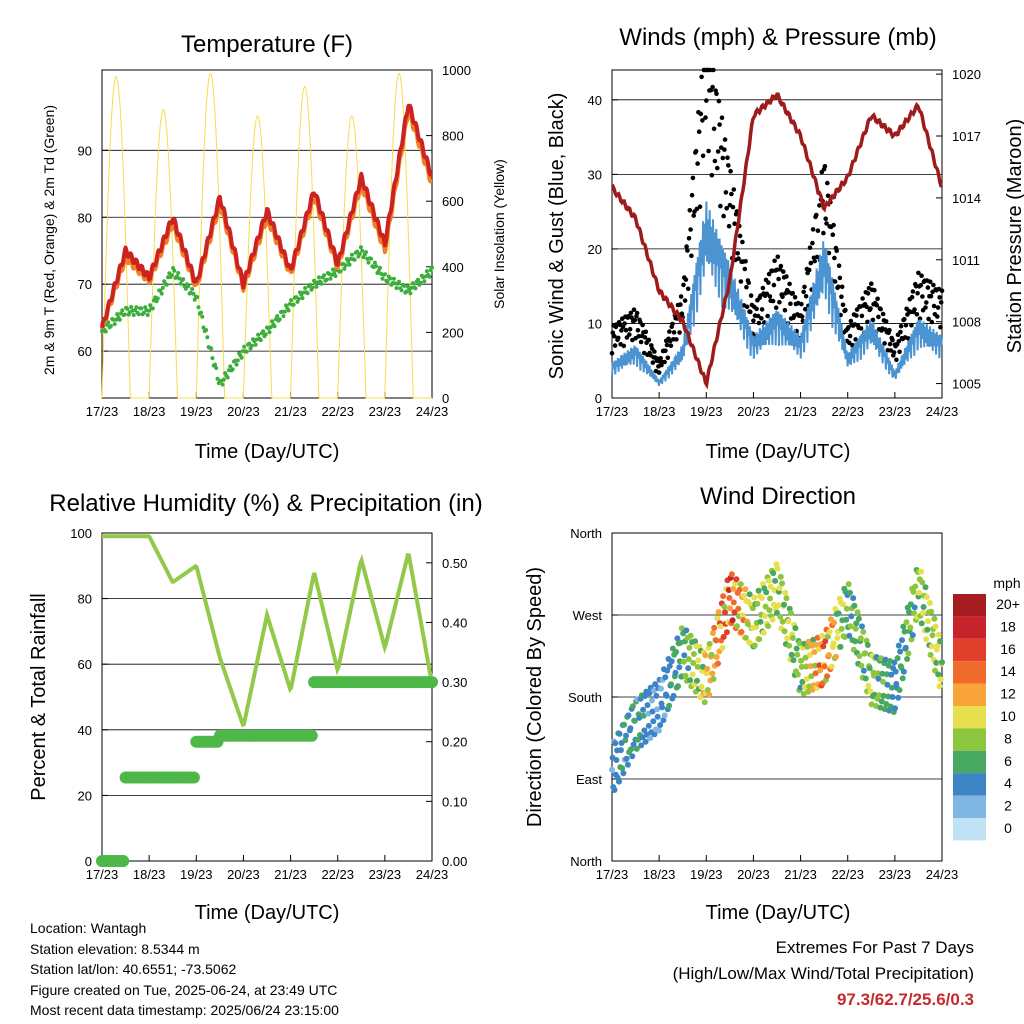 The image size is (1024, 1024). I want to click on winds-xtick-label: 22/23, so click(847, 411).